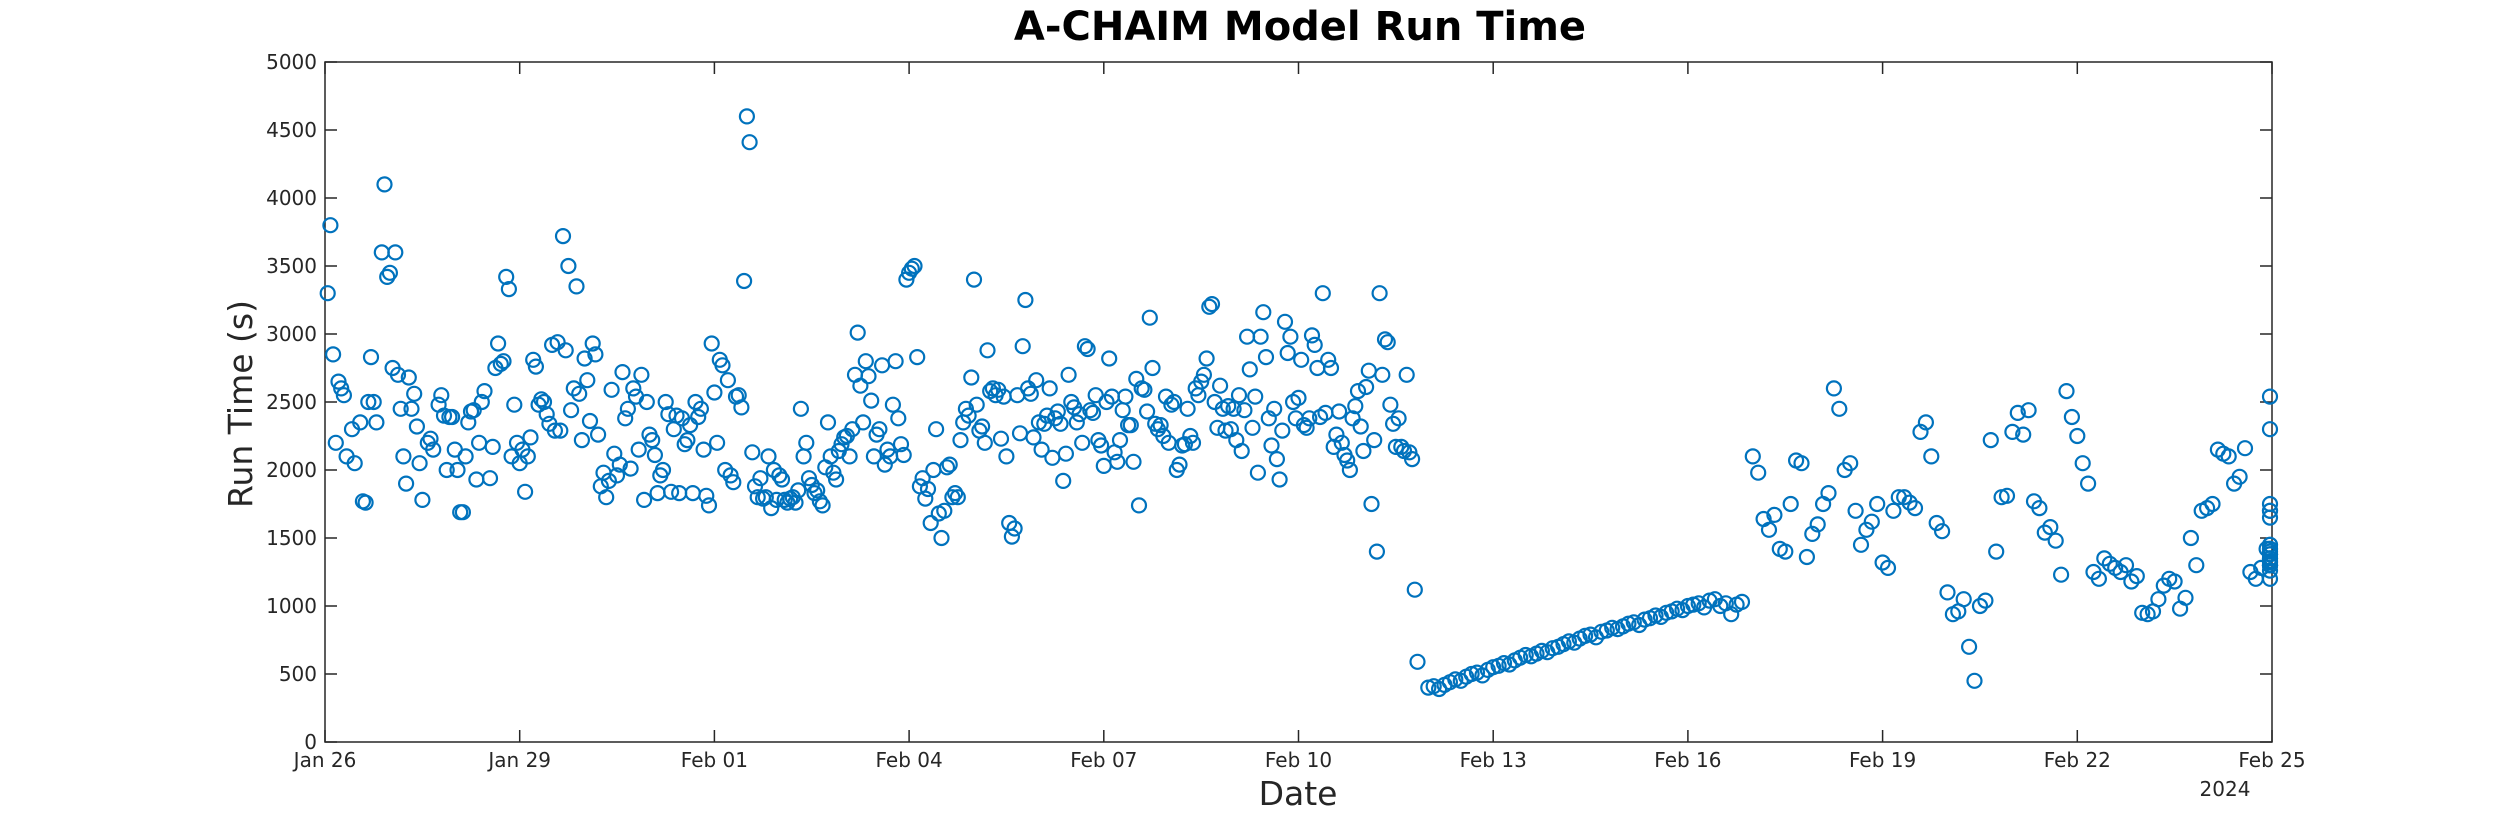 The width and height of the screenshot is (2500, 833). What do you see at coordinates (2225, 789) in the screenshot?
I see `x-axis-year-label: 2024` at bounding box center [2225, 789].